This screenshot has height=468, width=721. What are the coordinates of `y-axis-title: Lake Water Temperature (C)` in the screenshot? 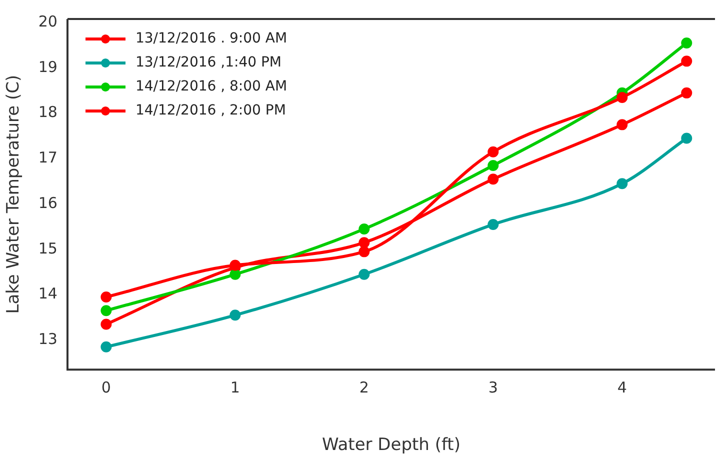 It's located at (14, 194).